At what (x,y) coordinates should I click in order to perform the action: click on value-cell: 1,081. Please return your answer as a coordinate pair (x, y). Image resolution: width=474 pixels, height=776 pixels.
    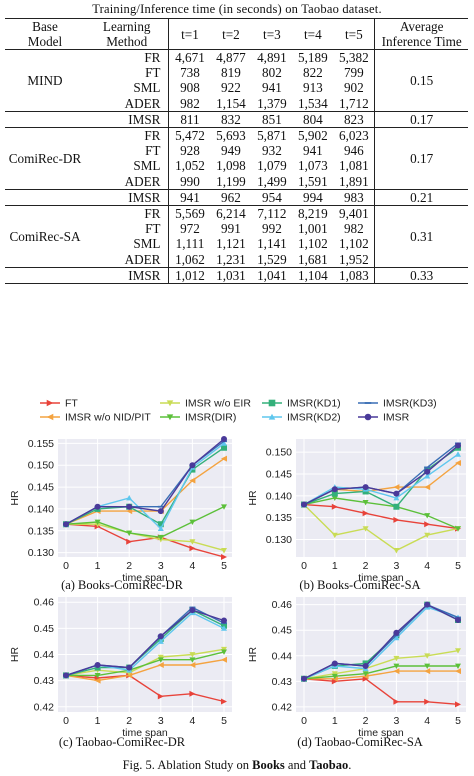
    Looking at the image, I should click on (354, 166).